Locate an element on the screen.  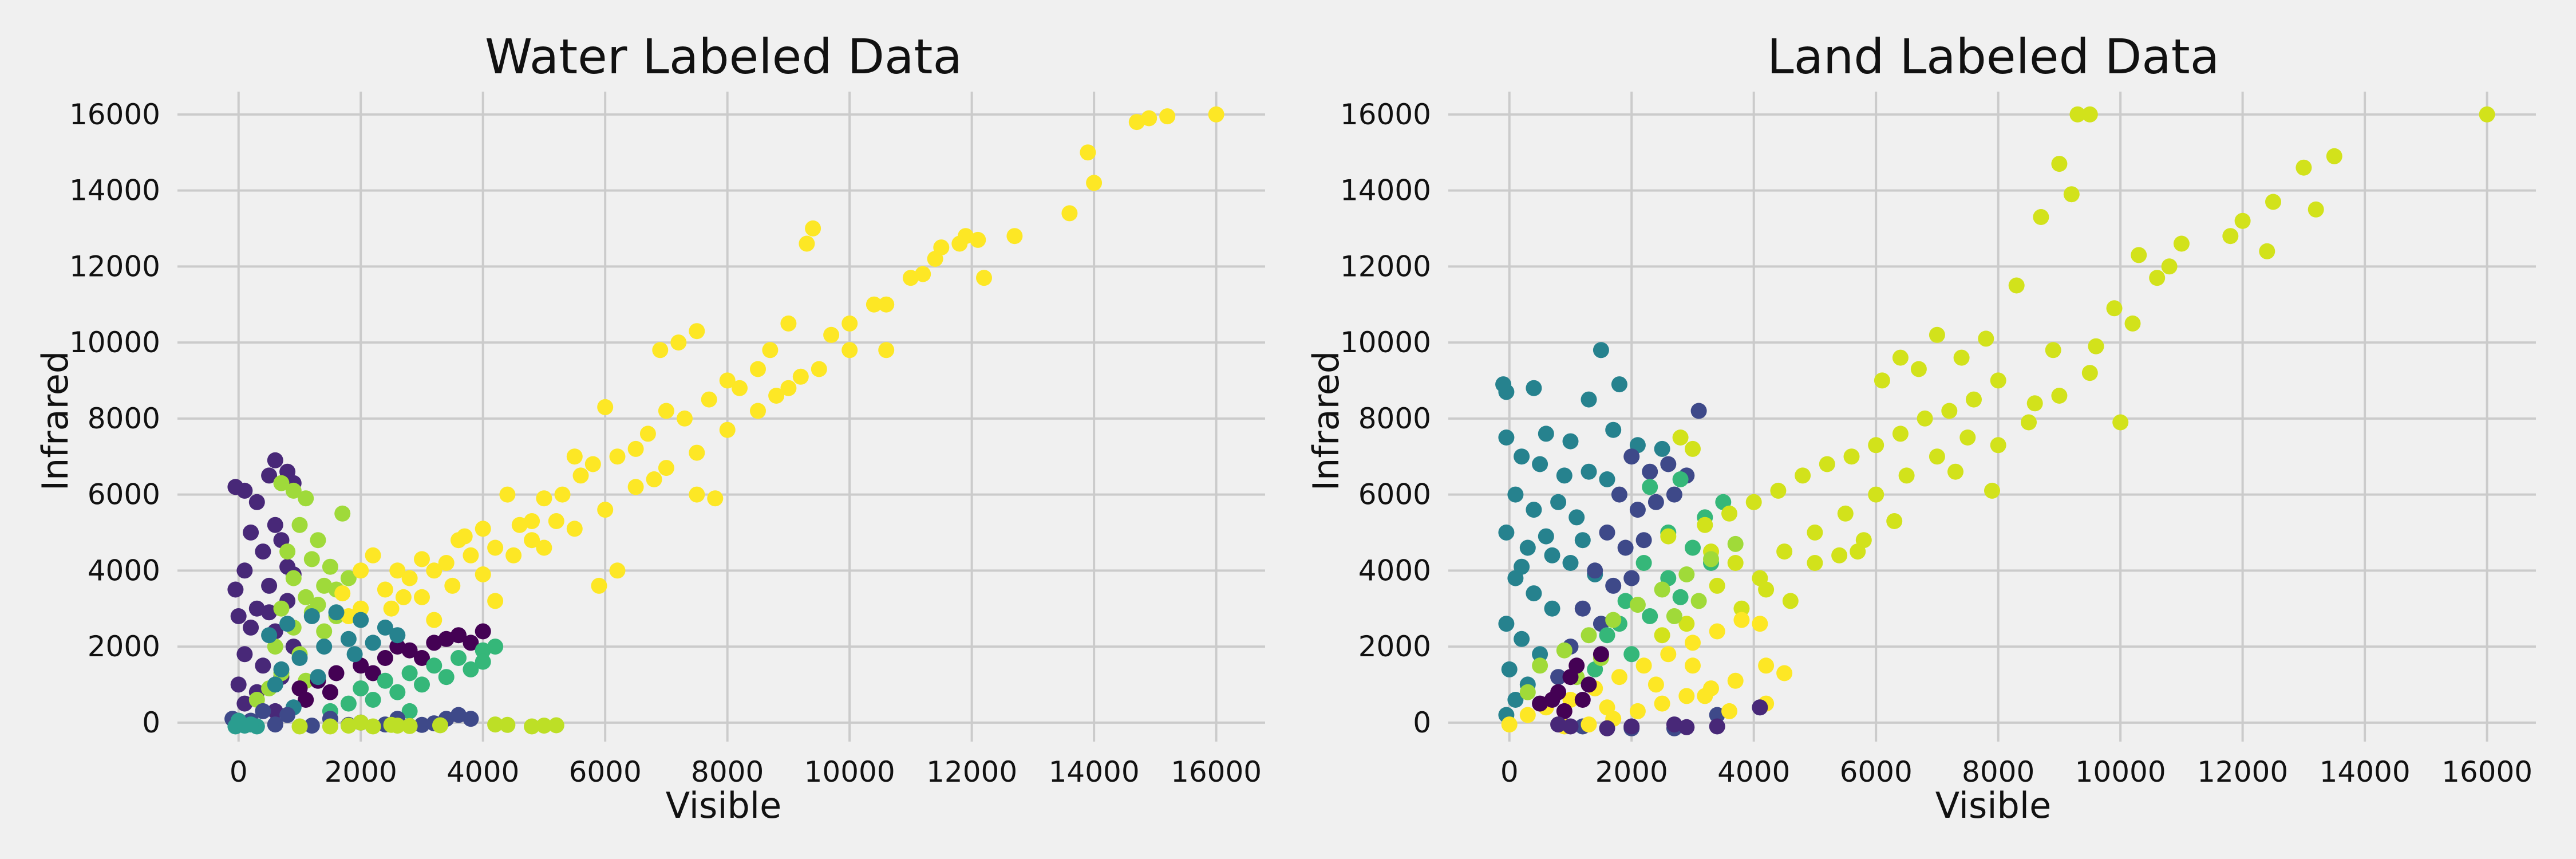
y-tick-label: 2000 is located at coordinates (1394, 647).